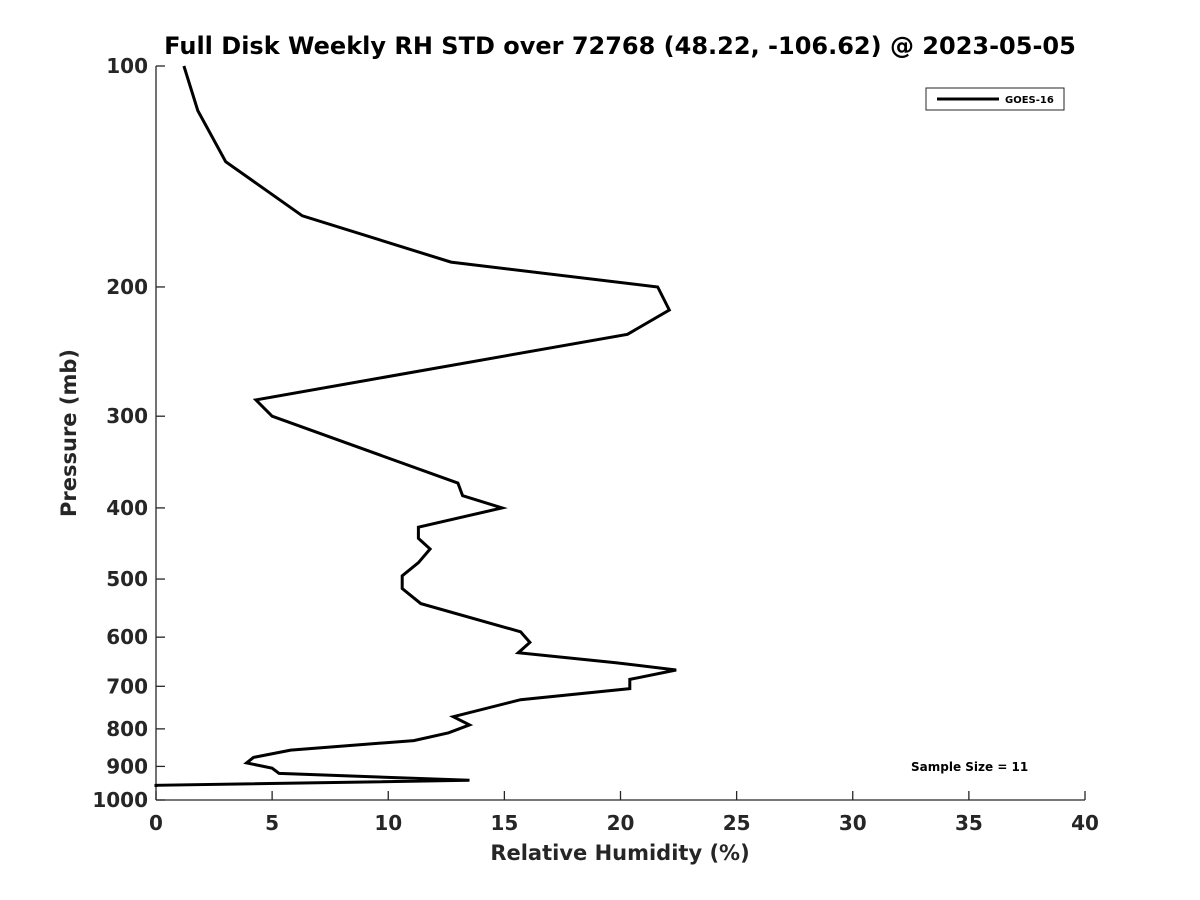  I want to click on x-tick-label: 35, so click(969, 823).